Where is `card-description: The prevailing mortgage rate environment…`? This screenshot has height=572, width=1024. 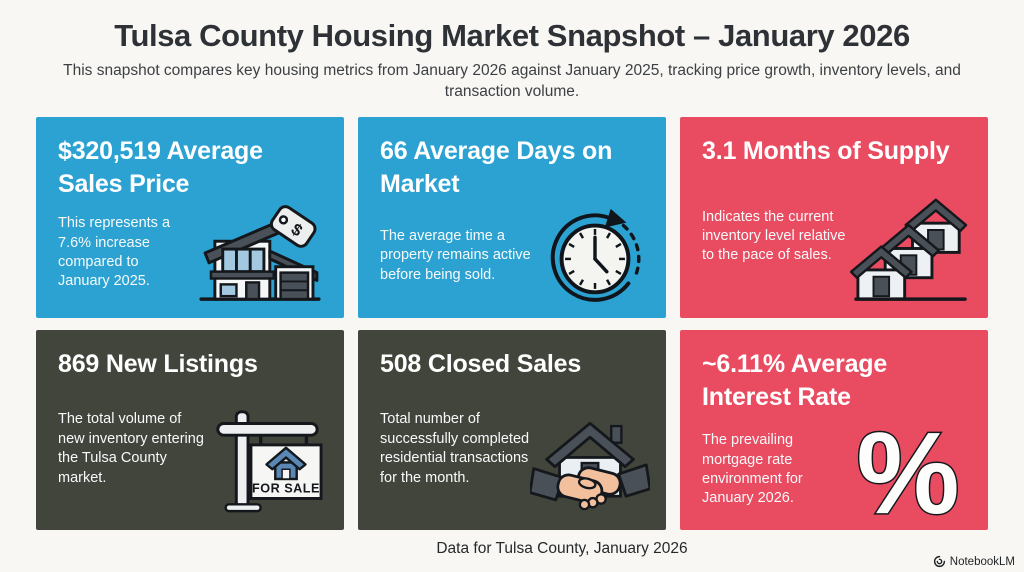
card-description: The prevailing mortgage rate environment… is located at coordinates (752, 469).